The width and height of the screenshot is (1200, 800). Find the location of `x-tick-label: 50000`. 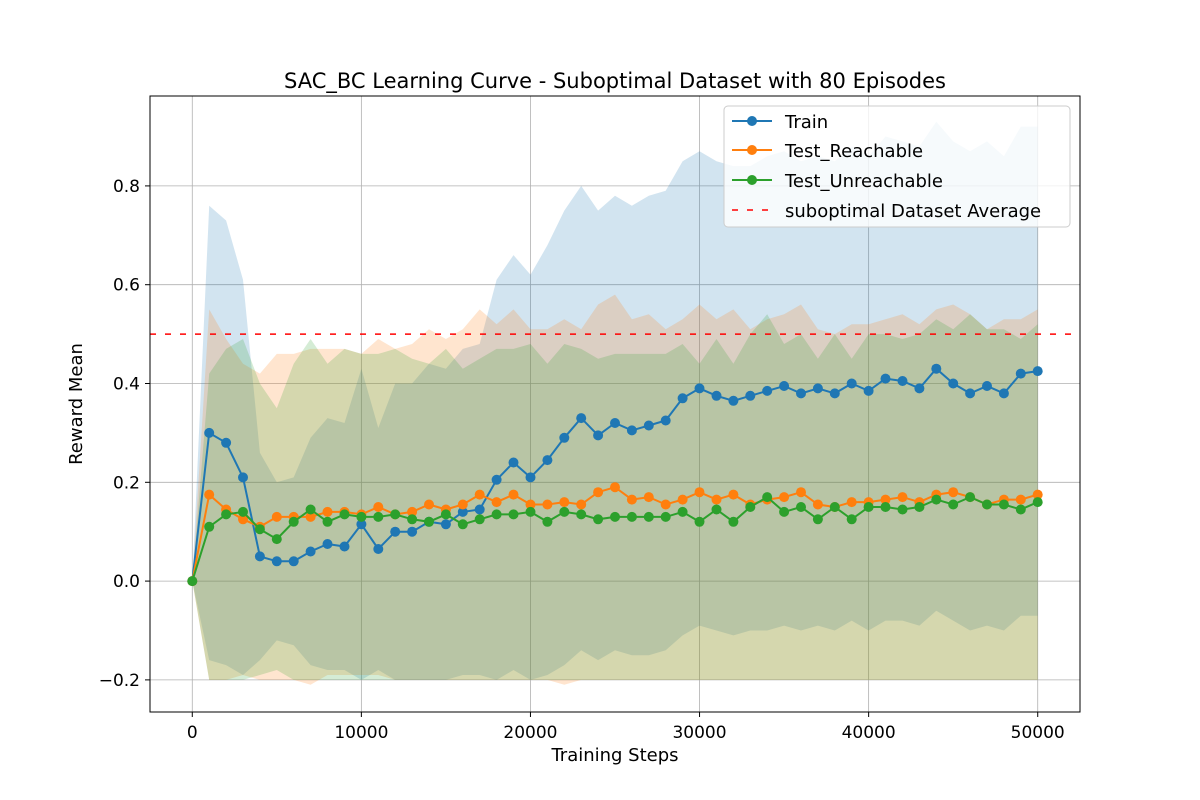

x-tick-label: 50000 is located at coordinates (1038, 733).